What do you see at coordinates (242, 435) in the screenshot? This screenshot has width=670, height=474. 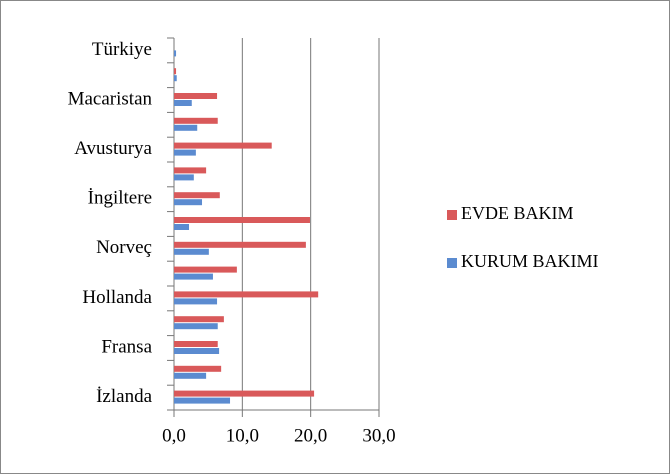 I see `x-tick-label: 10,0` at bounding box center [242, 435].